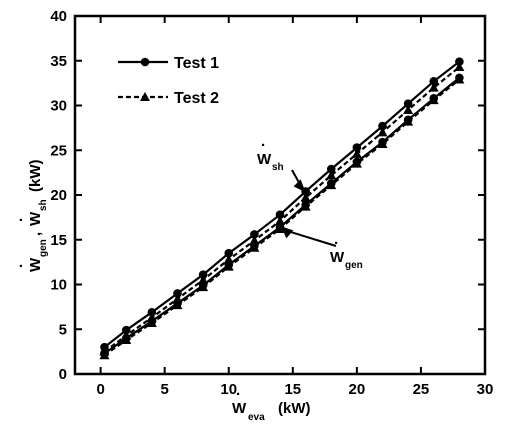  Describe the element at coordinates (357, 389) in the screenshot. I see `x-tick-label: 20` at that location.